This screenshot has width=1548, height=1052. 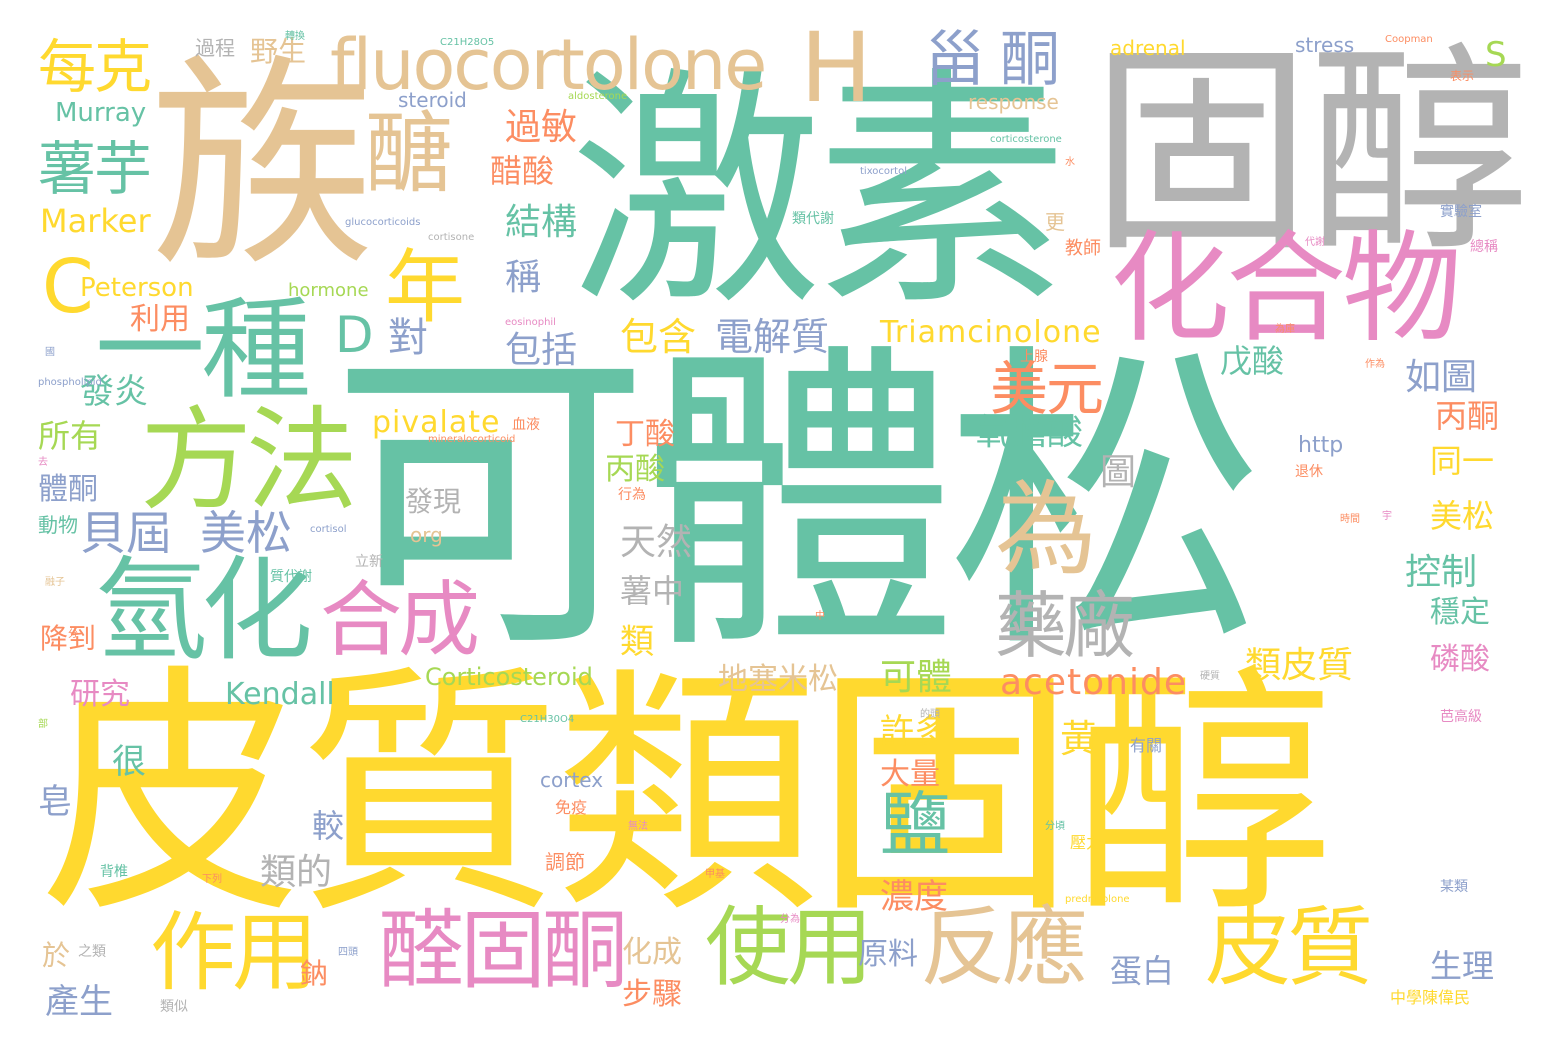 What do you see at coordinates (1321, 445) in the screenshot?
I see `word-cloud-word: http` at bounding box center [1321, 445].